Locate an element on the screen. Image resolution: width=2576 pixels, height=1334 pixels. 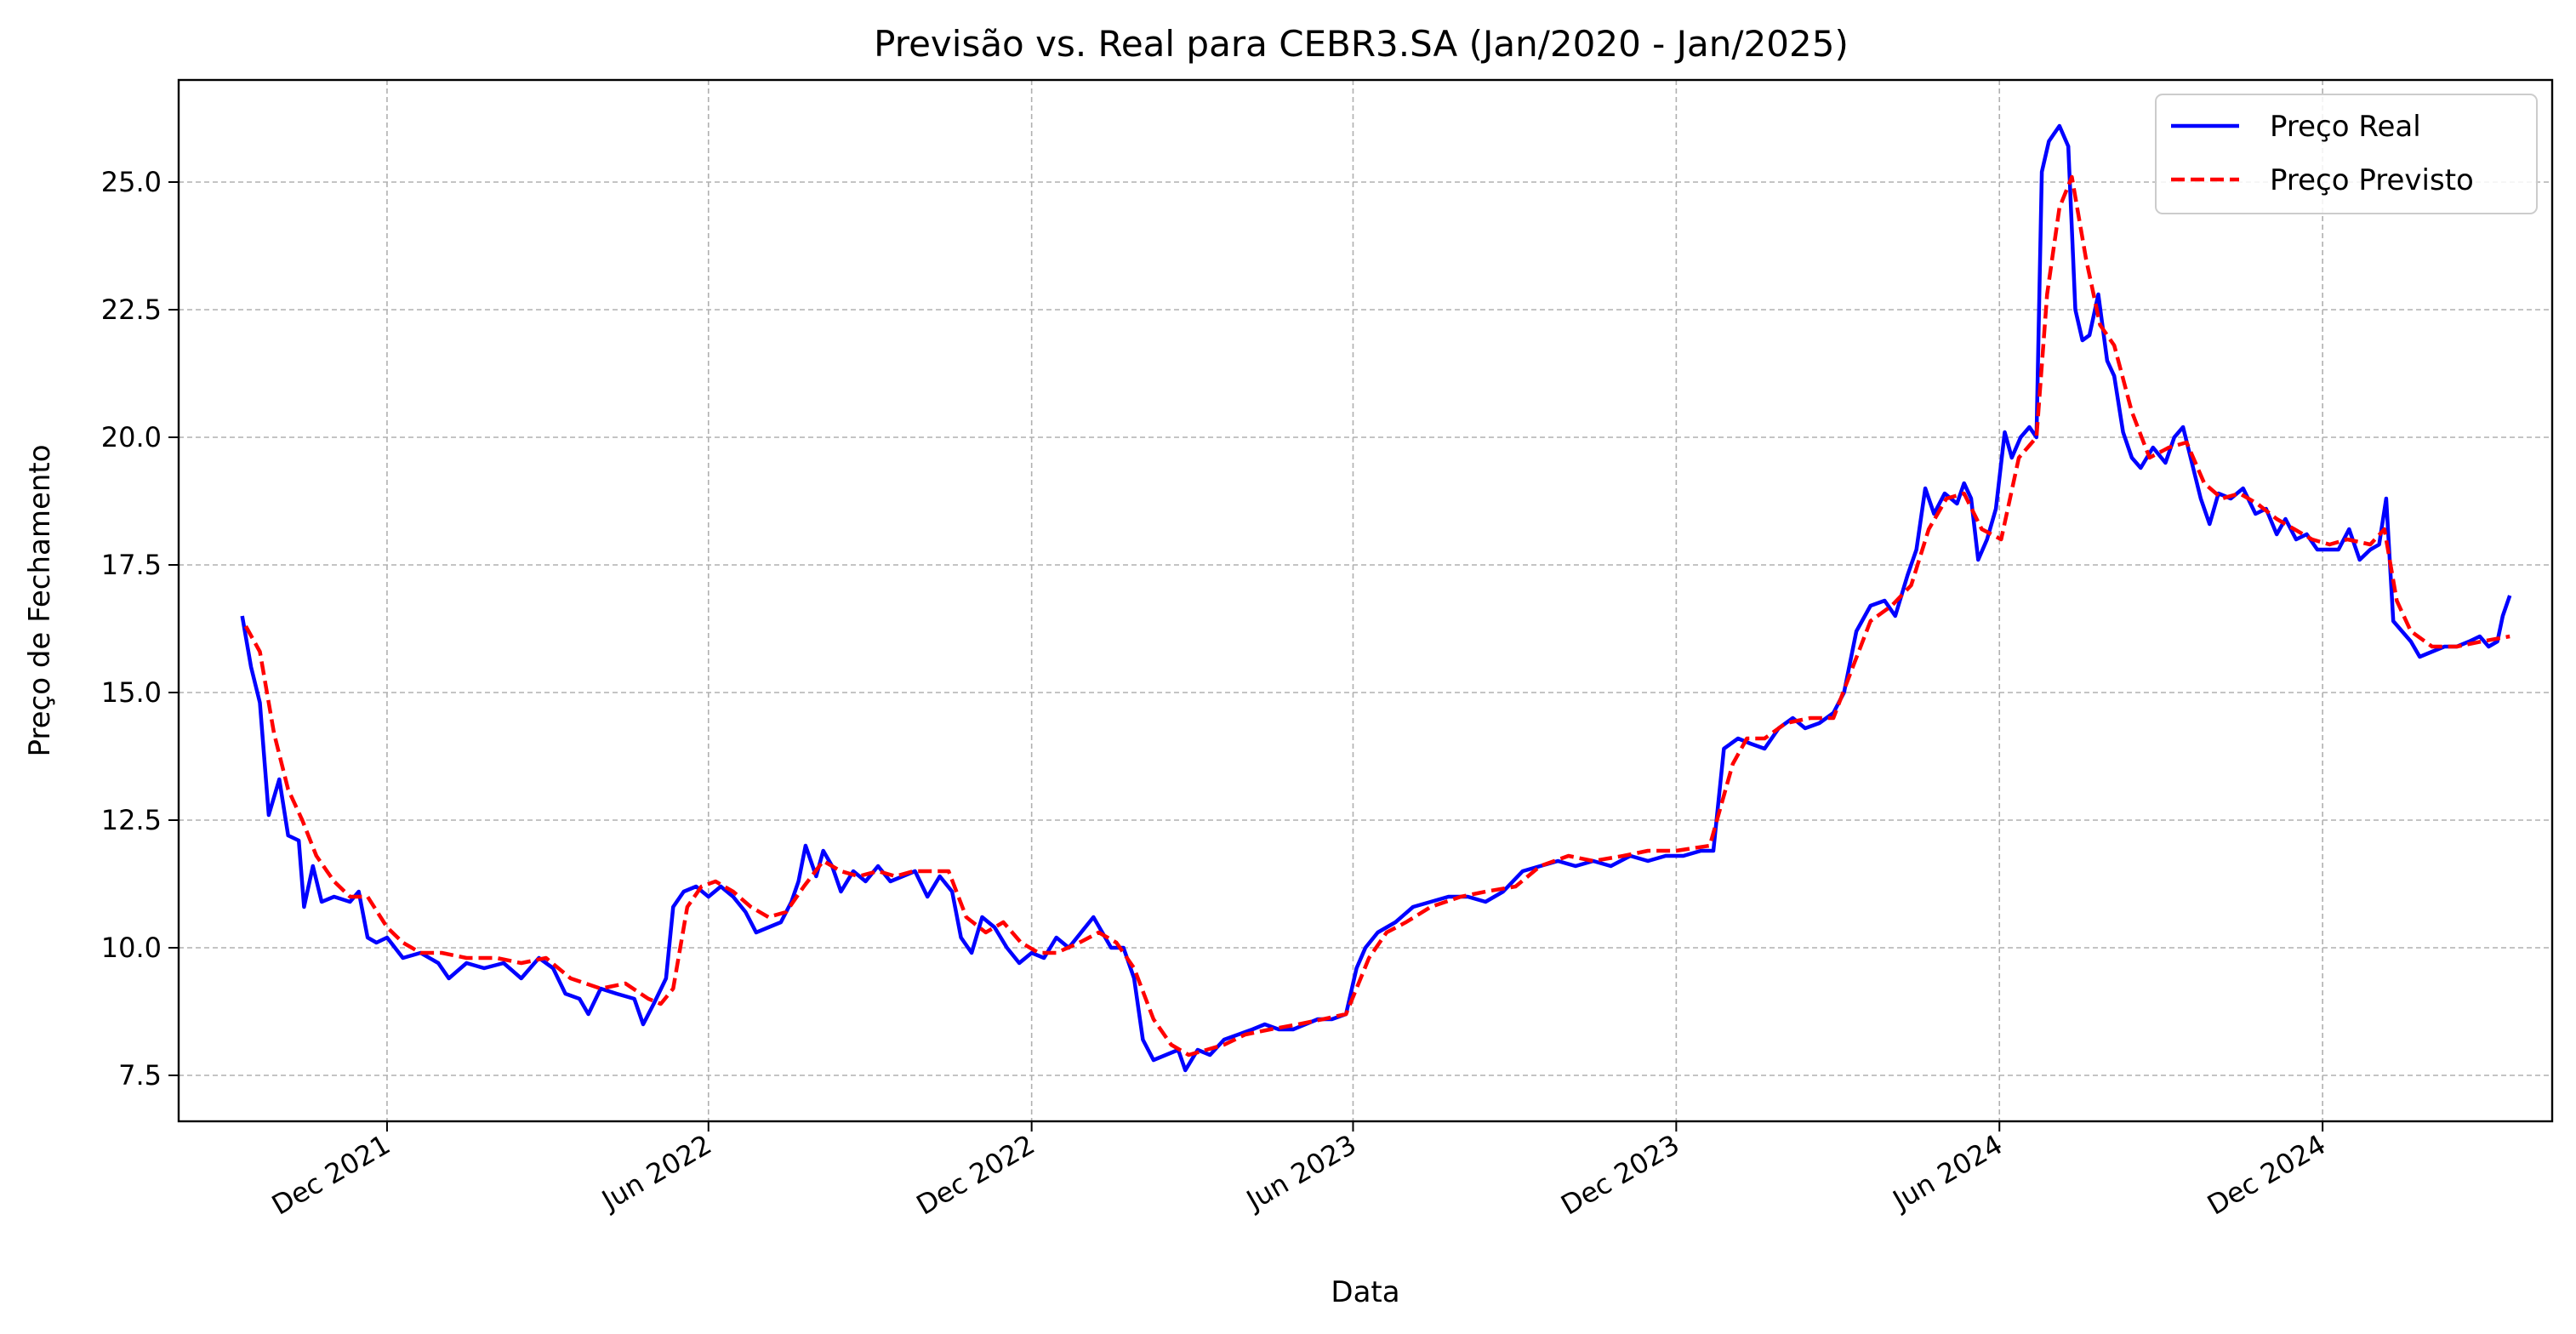
y-tick-label: 10.0 is located at coordinates (131, 948).